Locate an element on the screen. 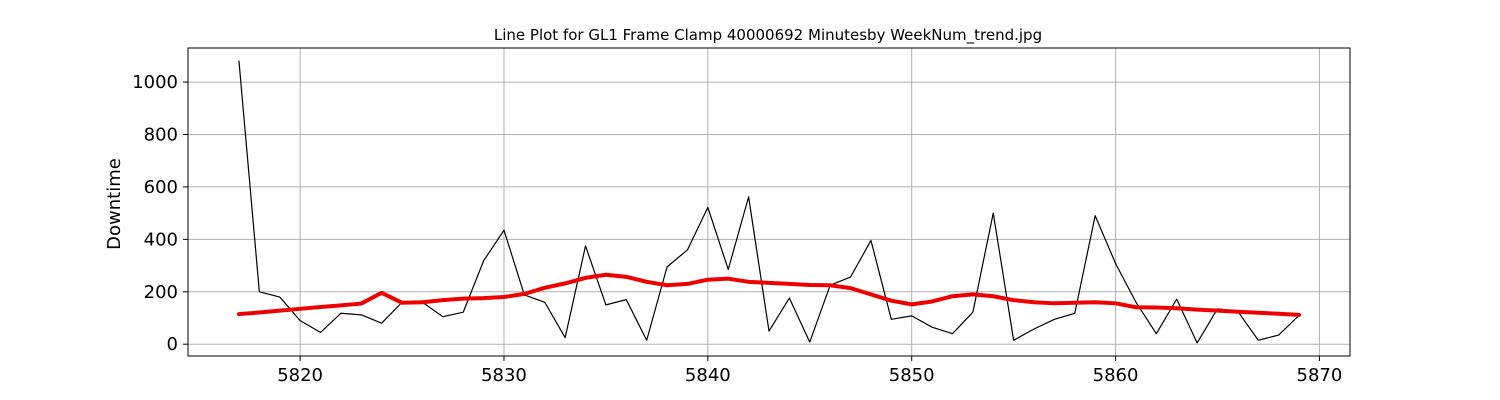 Image resolution: width=1500 pixels, height=400 pixels. series-line-trend is located at coordinates (769, 294).